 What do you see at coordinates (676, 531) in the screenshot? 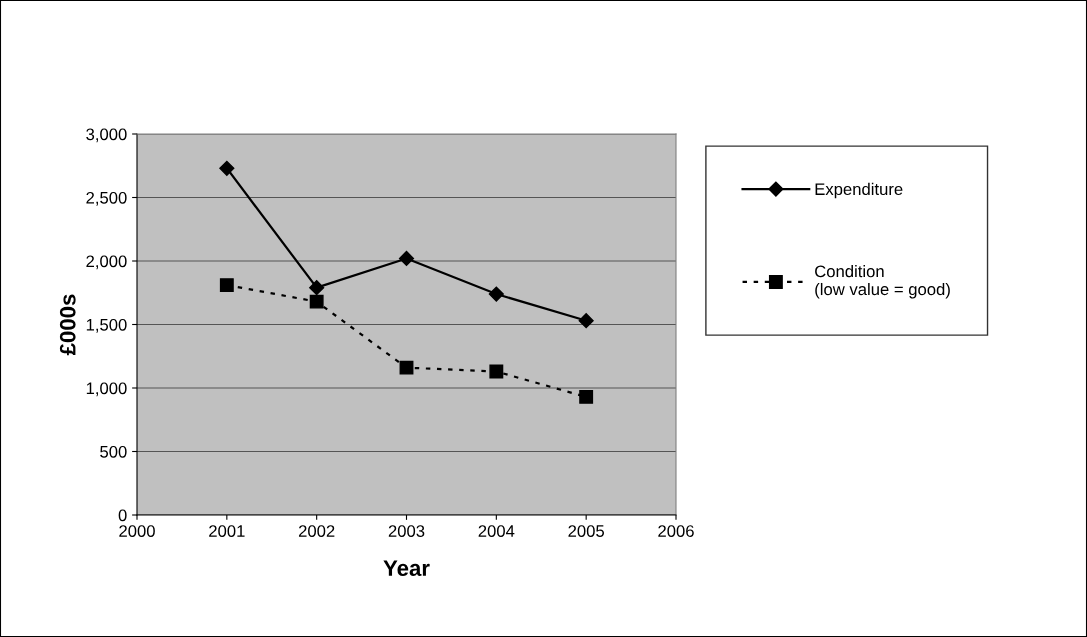
I see `x-tick-label: 2006` at bounding box center [676, 531].